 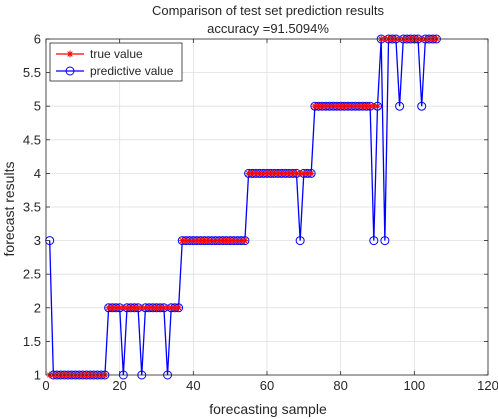 I want to click on y-tick-label: 1.5, so click(x=32, y=341).